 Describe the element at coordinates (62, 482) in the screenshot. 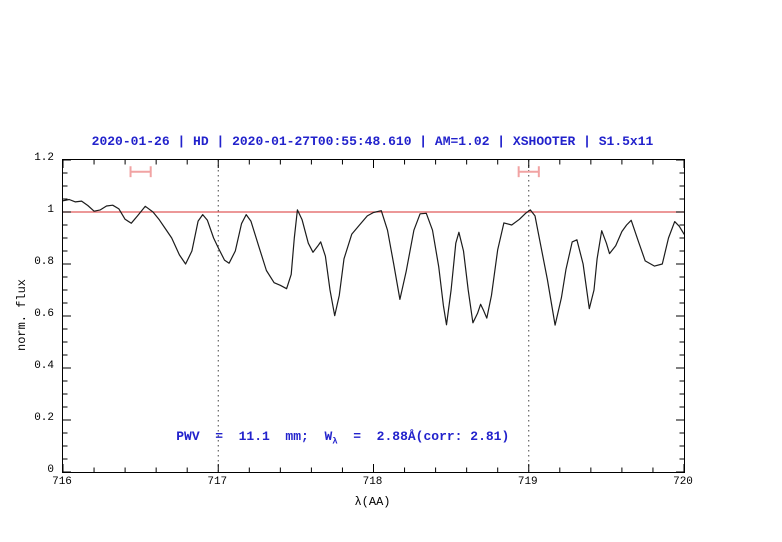

I see `x-tick-label: 716` at that location.